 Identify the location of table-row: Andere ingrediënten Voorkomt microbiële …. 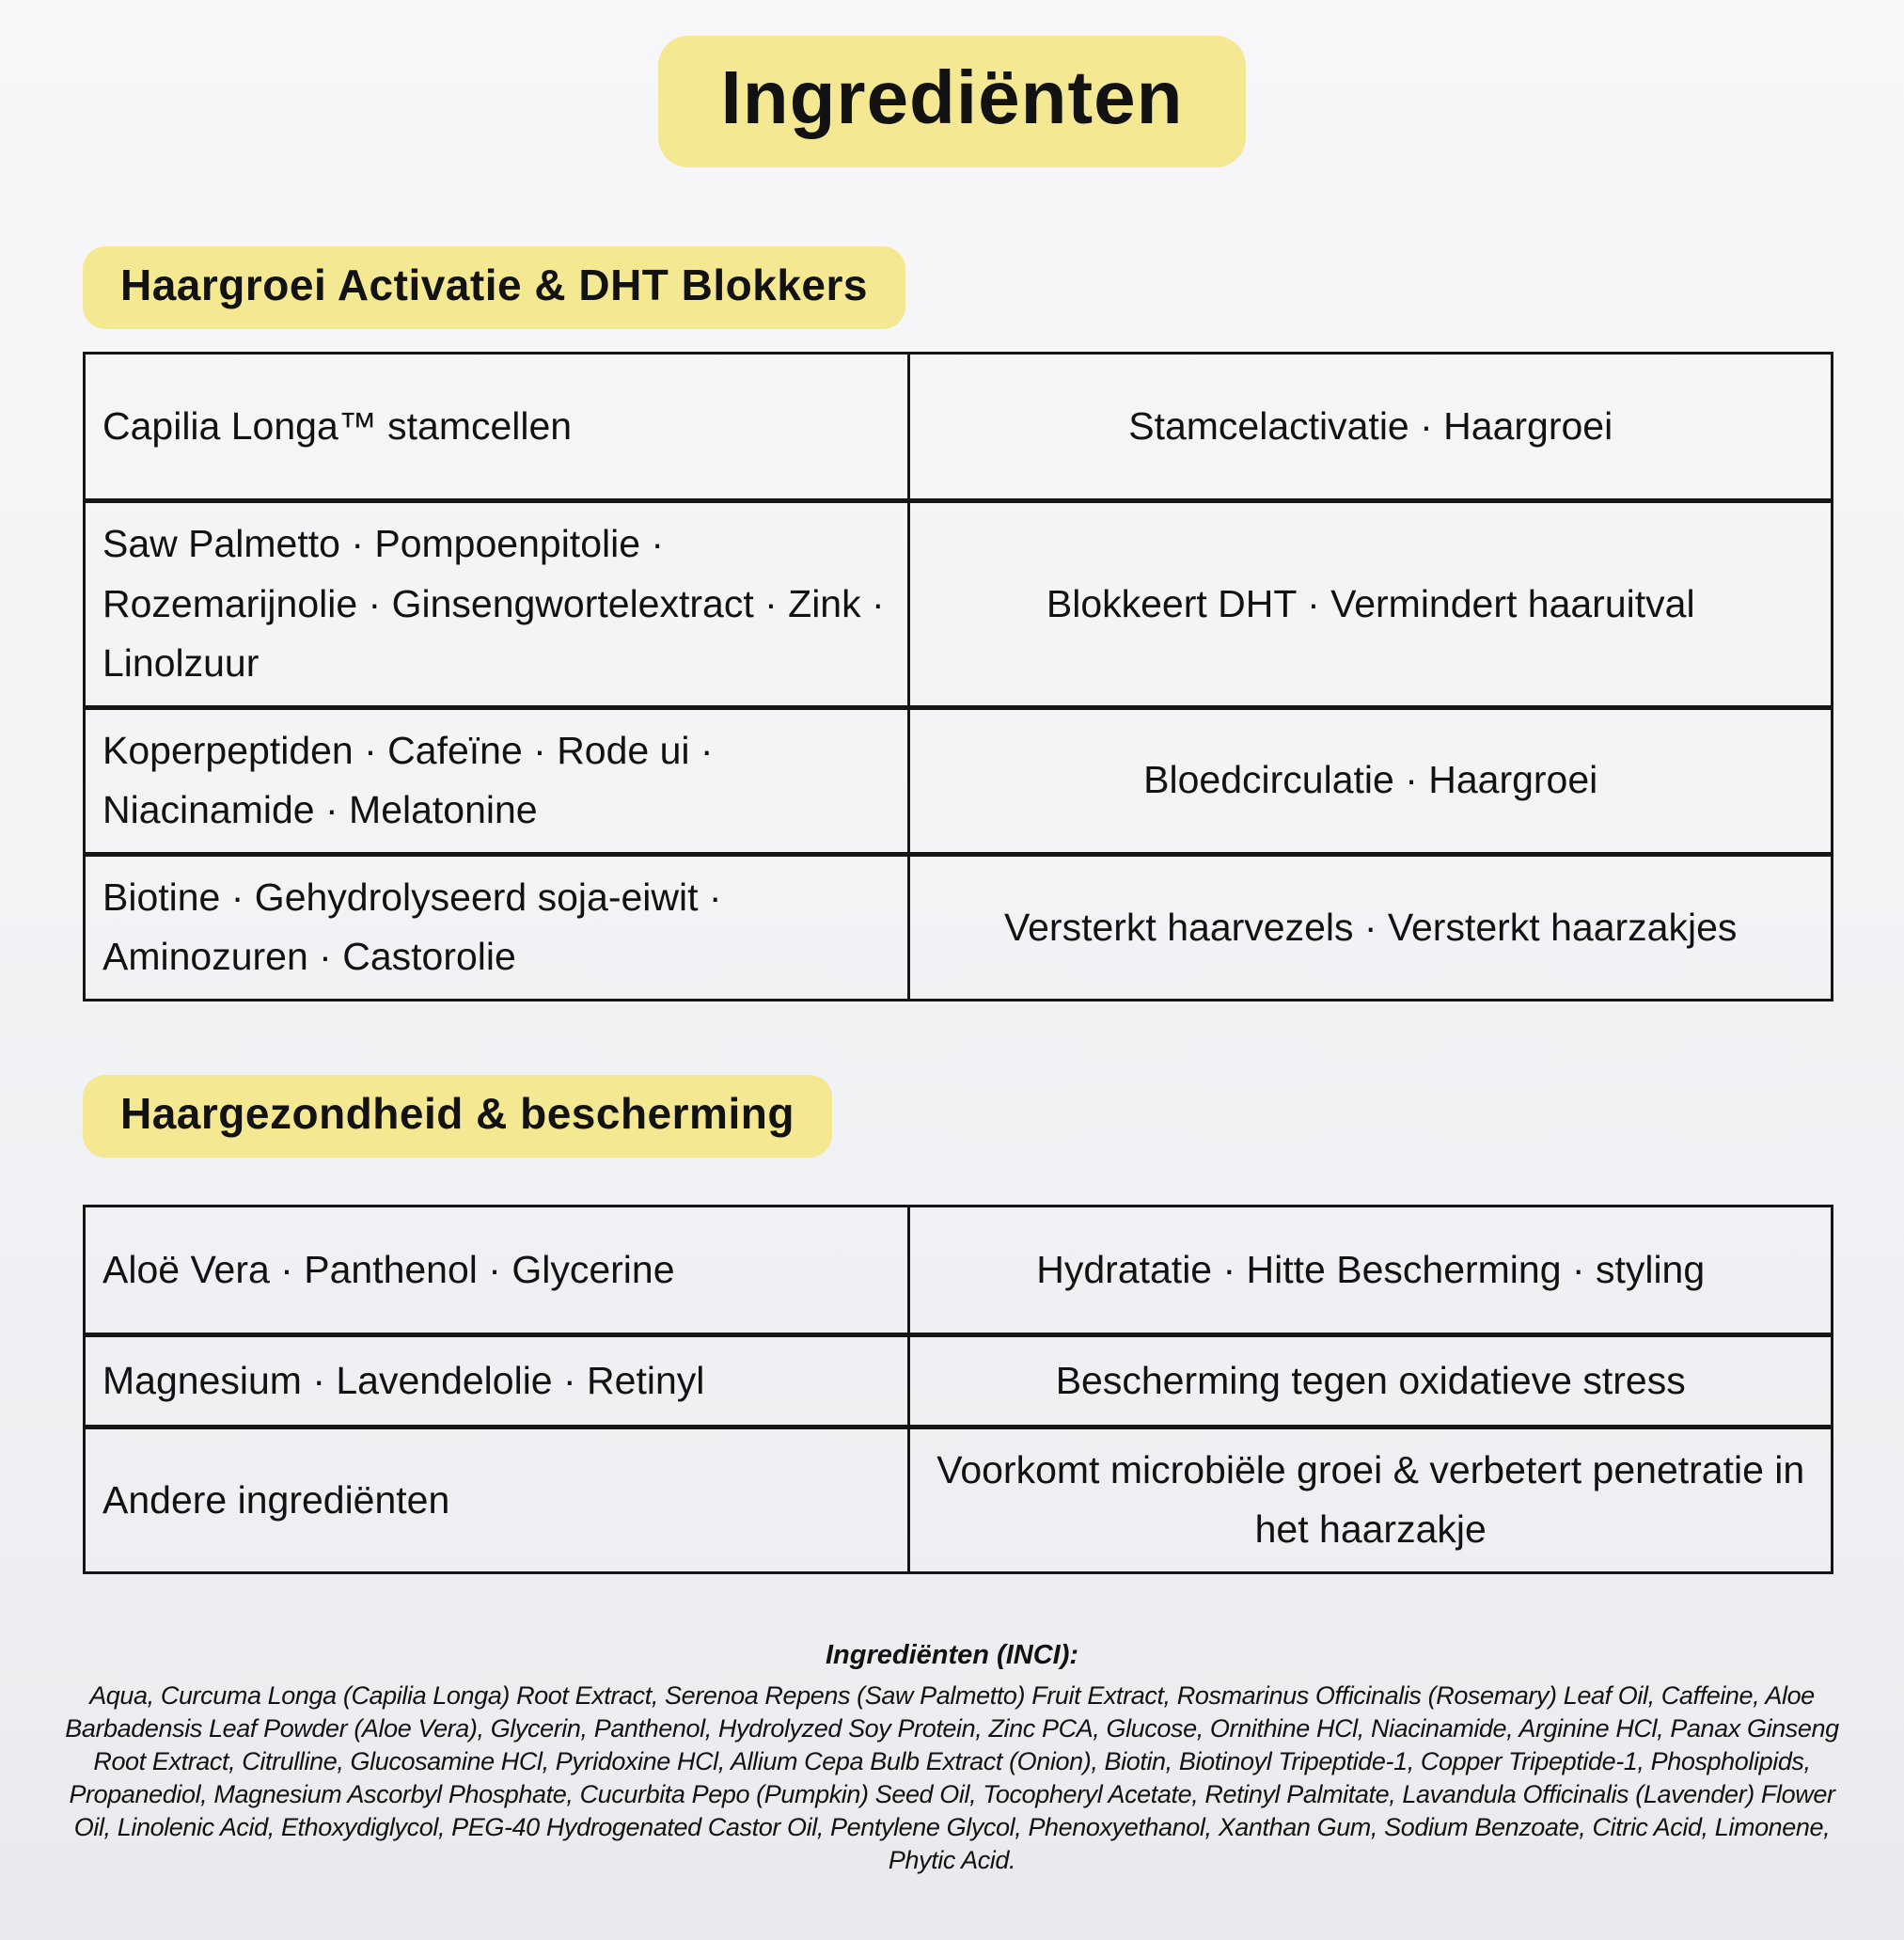
(957, 1499).